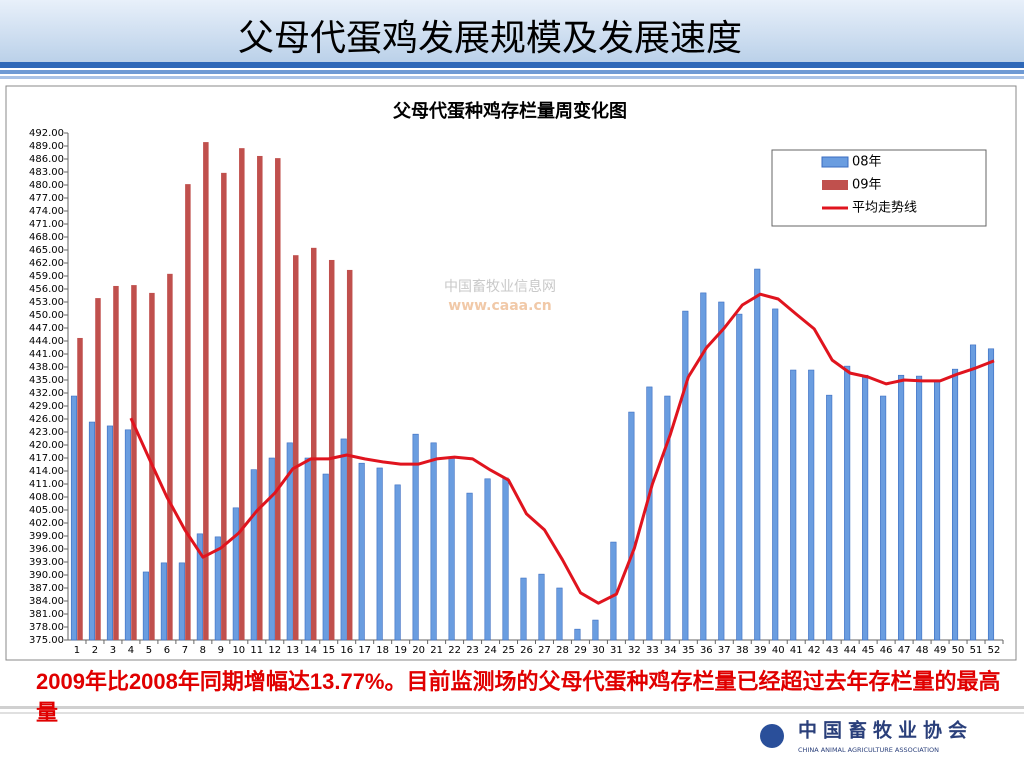  What do you see at coordinates (46, 380) in the screenshot?
I see `y-tick-label: 435.00` at bounding box center [46, 380].